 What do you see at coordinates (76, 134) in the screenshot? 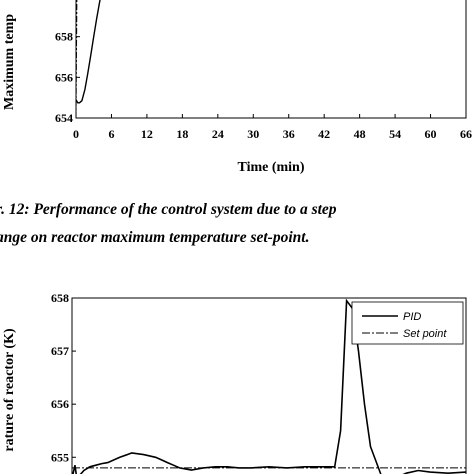
I see `x-tick-label: 0` at bounding box center [76, 134].